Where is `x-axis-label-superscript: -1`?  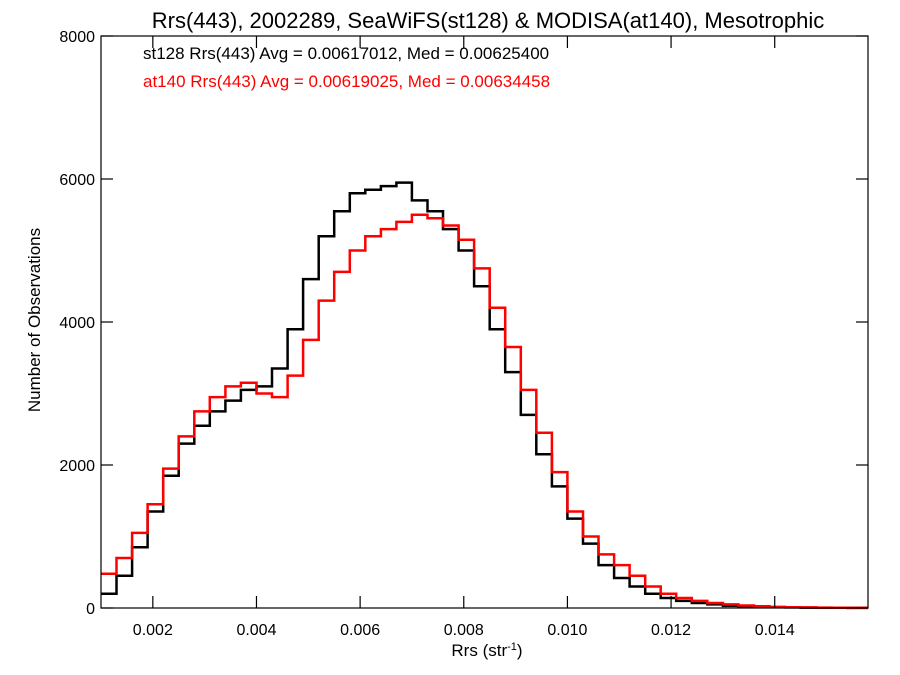
x-axis-label-superscript: -1 is located at coordinates (512, 647).